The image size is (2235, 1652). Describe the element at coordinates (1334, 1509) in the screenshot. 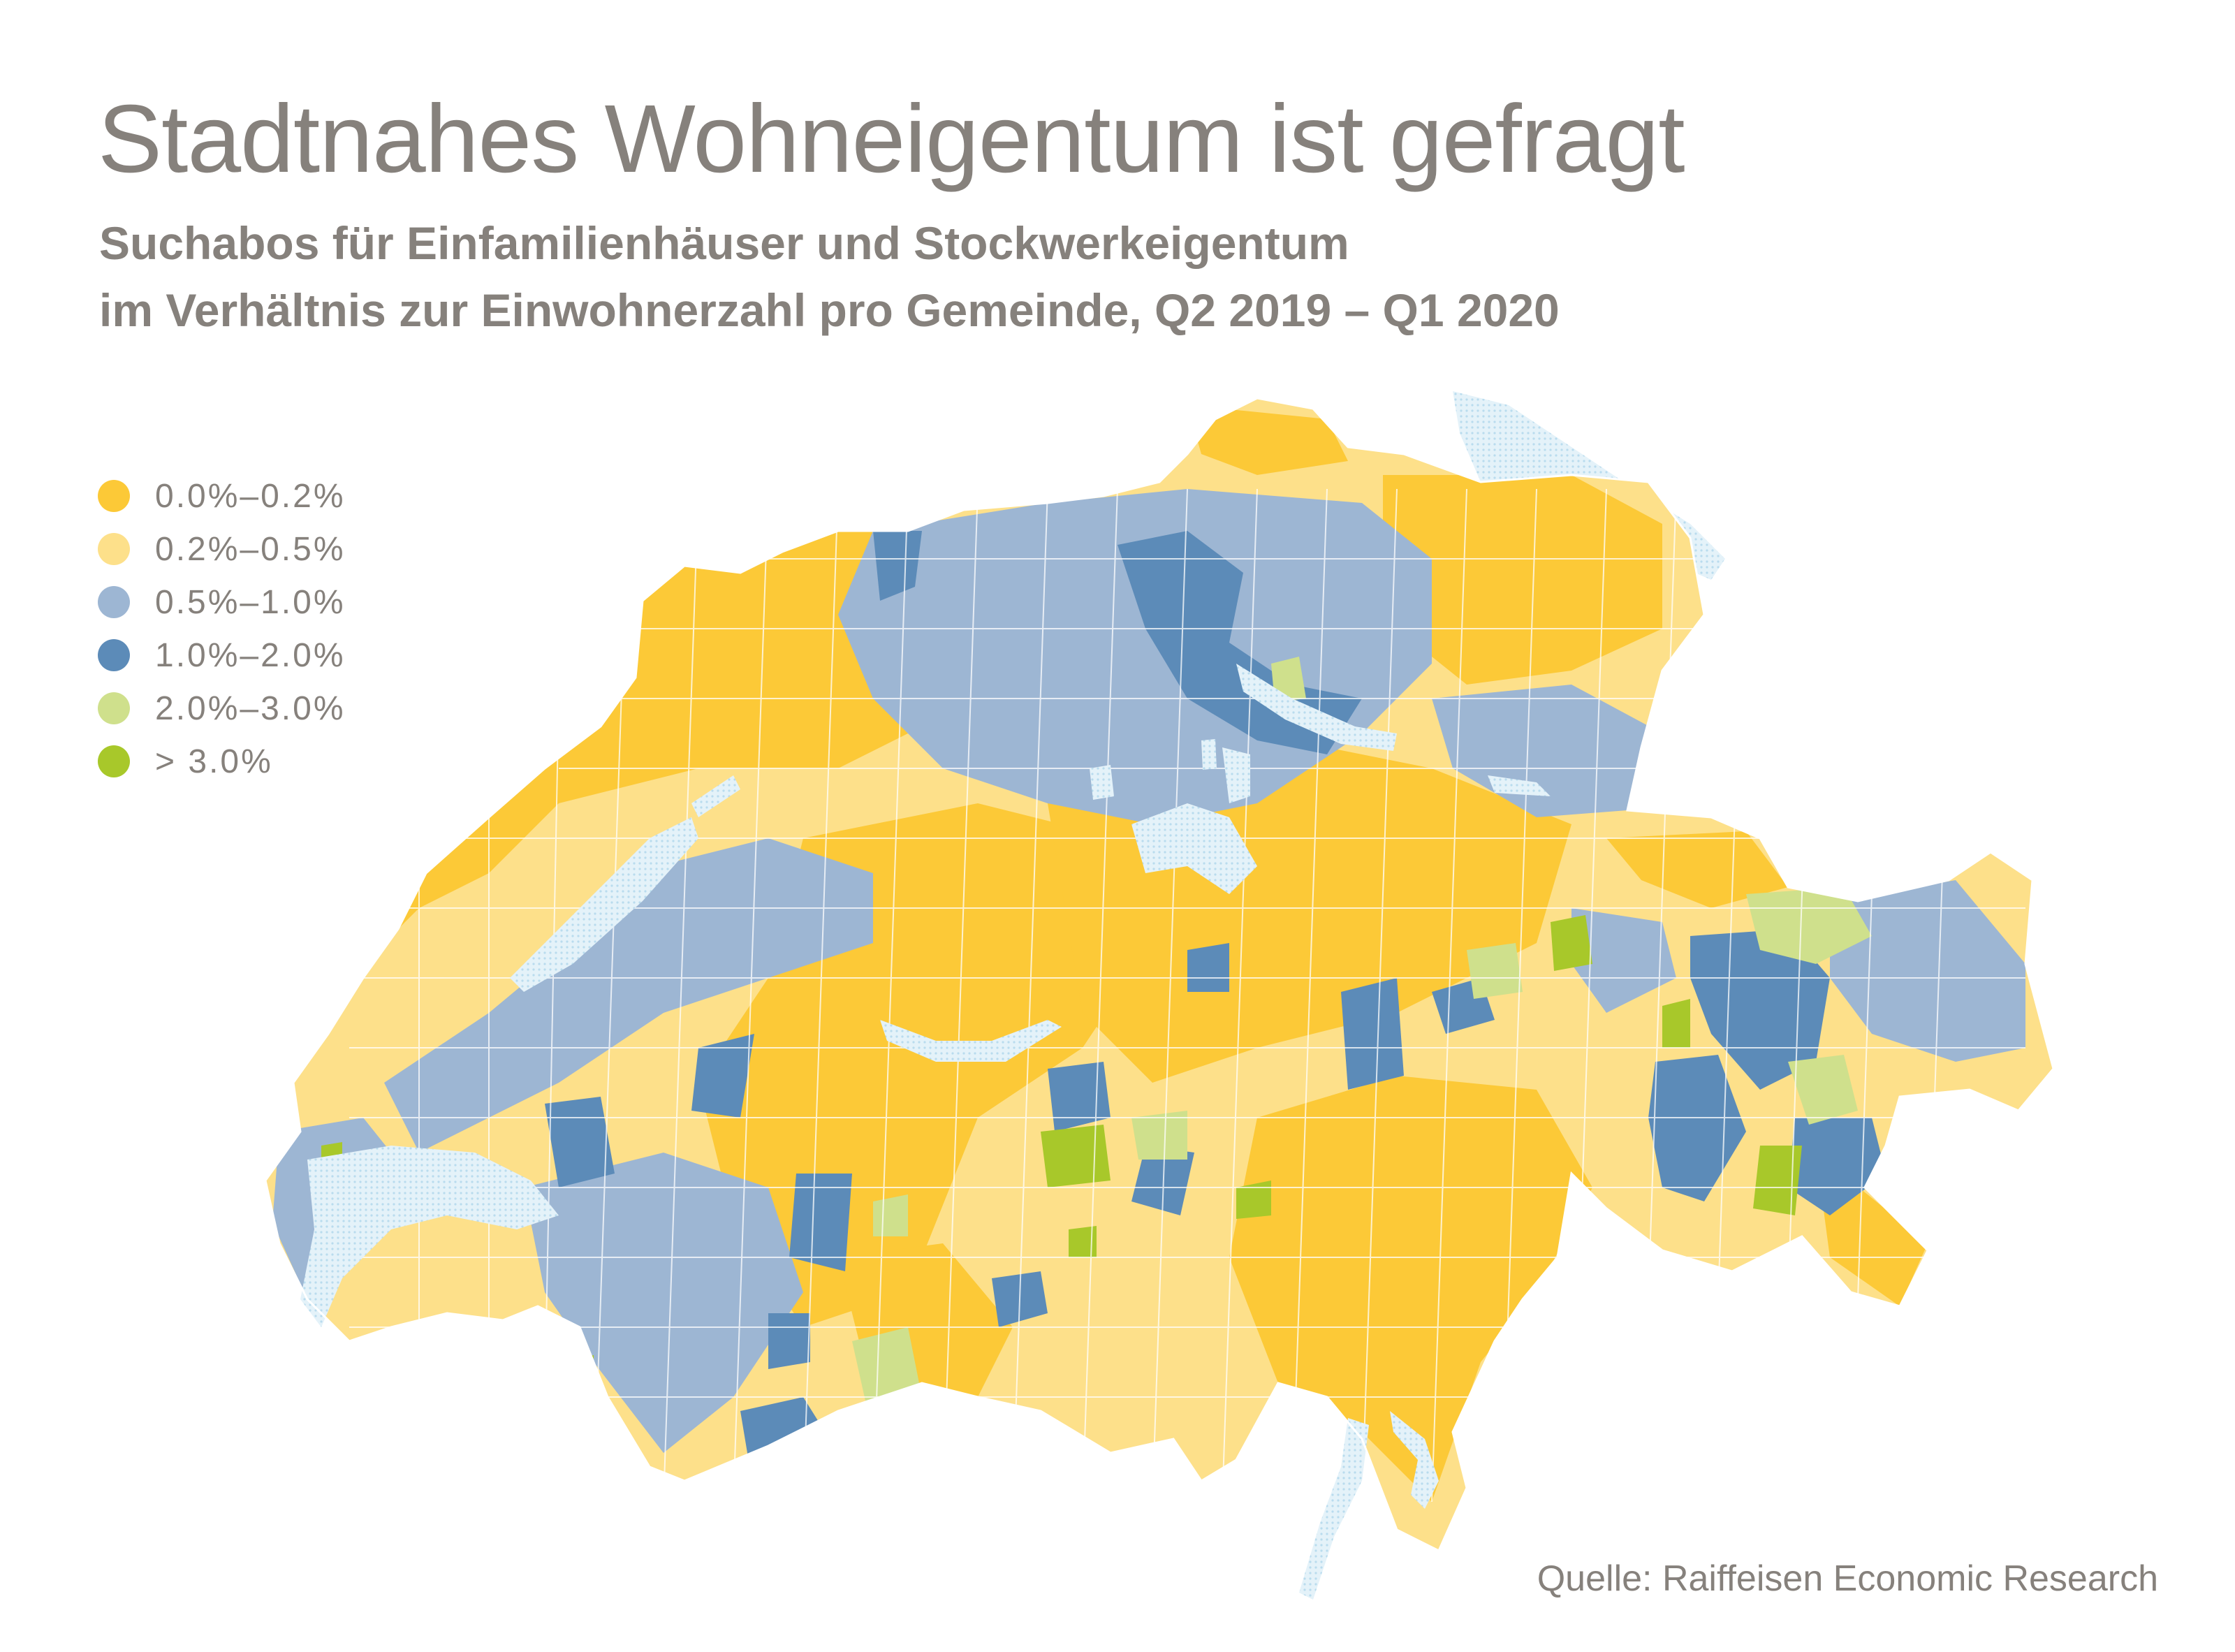

I see `lake-maggiore` at that location.